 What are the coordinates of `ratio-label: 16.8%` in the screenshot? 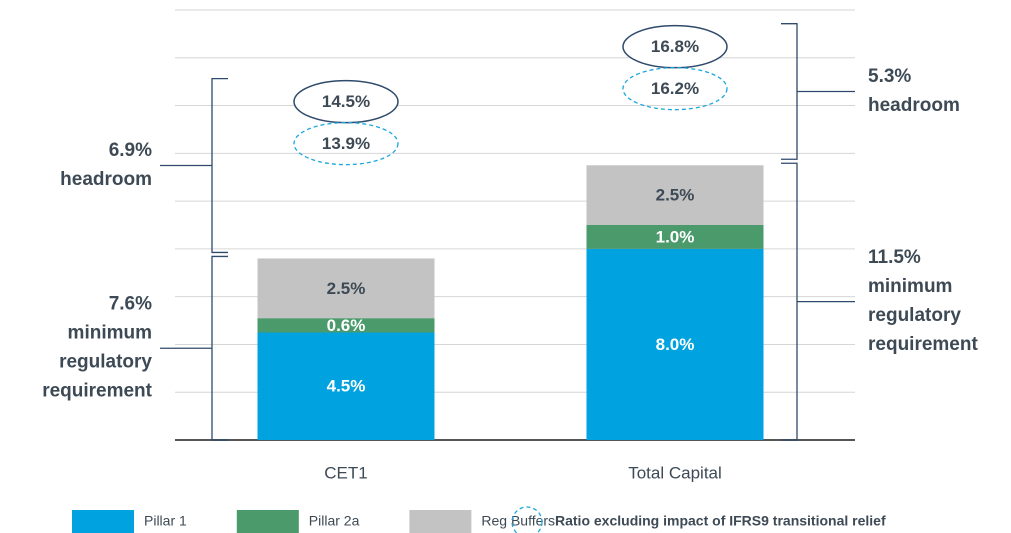 It's located at (675, 46).